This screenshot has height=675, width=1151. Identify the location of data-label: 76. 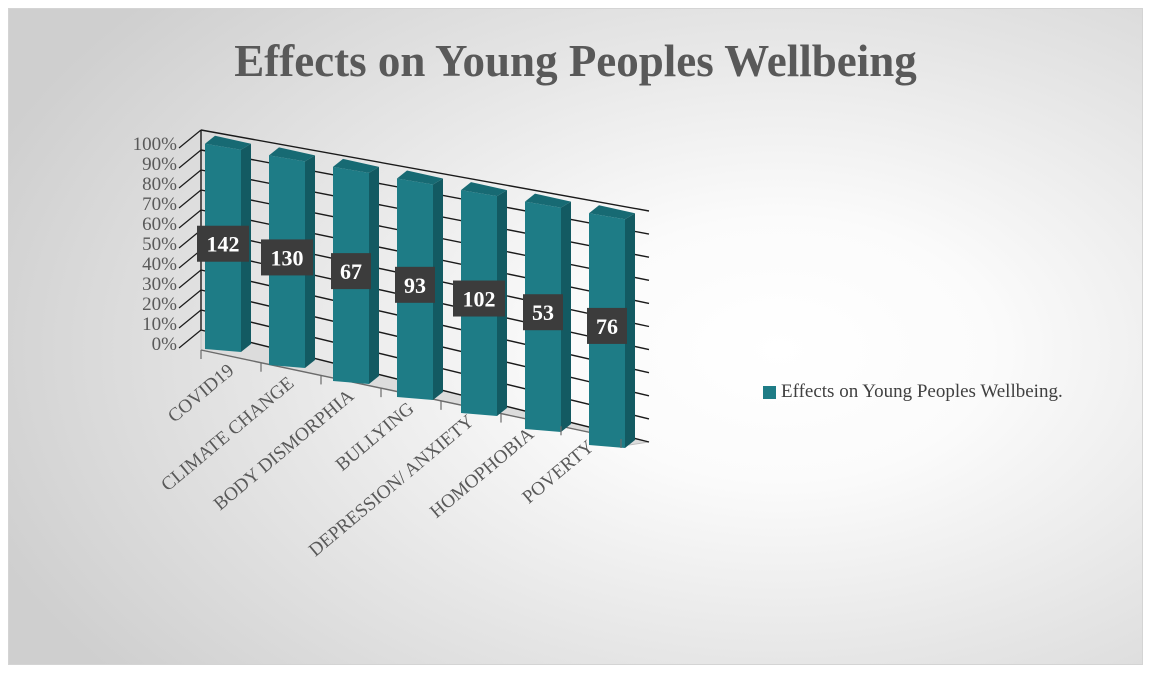
(607, 326).